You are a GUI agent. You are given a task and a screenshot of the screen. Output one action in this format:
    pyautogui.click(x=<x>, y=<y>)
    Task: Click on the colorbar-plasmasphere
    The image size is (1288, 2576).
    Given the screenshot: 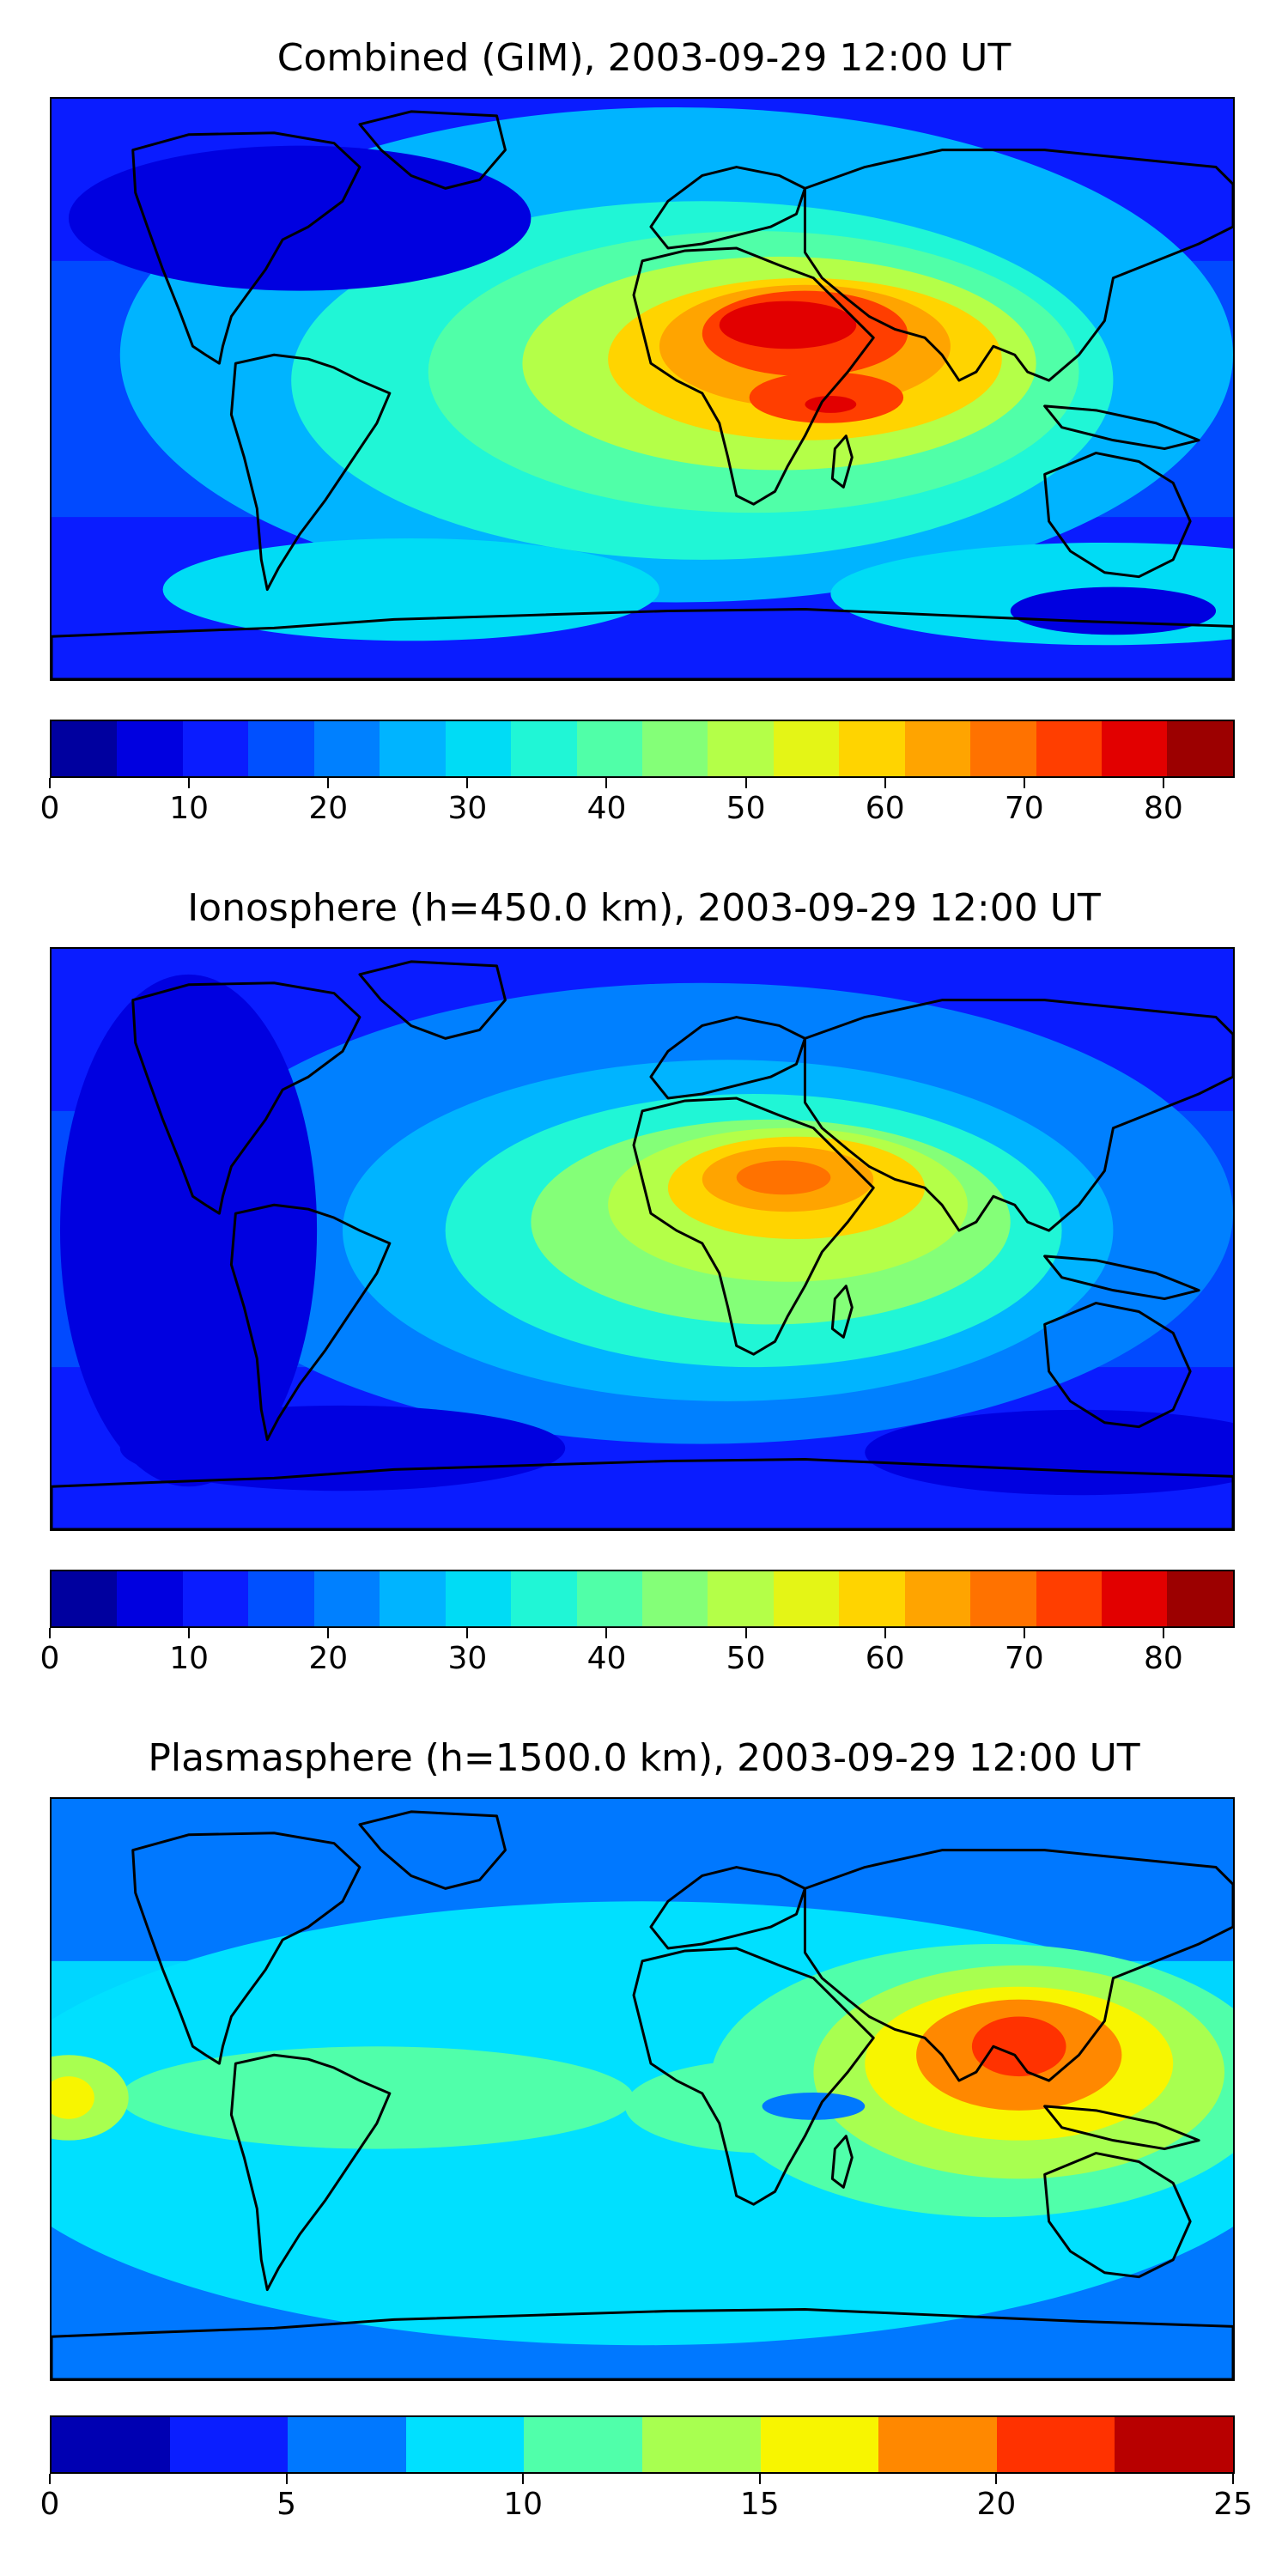 What is the action you would take?
    pyautogui.click(x=642, y=2444)
    